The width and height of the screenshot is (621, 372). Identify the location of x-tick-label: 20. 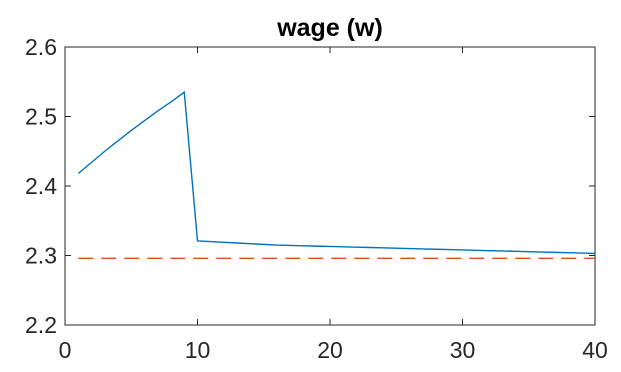
(330, 350).